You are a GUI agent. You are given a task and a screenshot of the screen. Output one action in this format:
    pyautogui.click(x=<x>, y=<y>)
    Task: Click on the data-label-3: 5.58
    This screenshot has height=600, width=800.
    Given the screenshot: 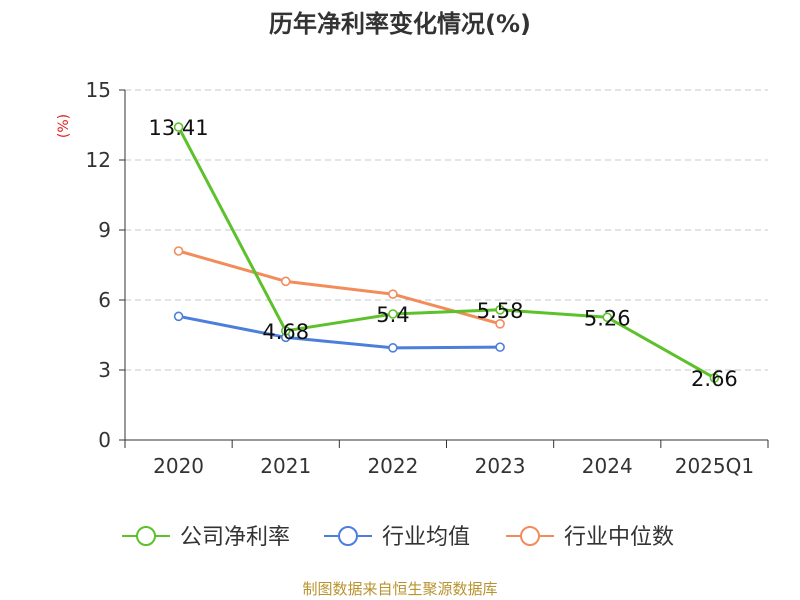 What is the action you would take?
    pyautogui.click(x=500, y=311)
    